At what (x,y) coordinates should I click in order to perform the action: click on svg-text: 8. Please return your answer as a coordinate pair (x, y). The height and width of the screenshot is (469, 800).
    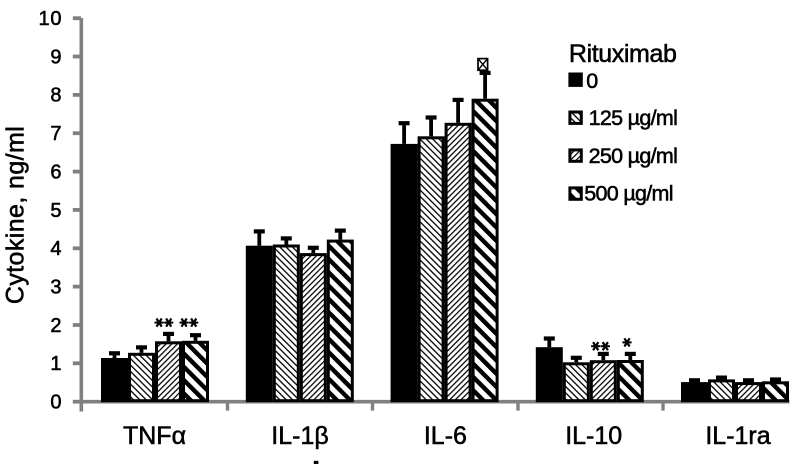
    Looking at the image, I should click on (56, 96).